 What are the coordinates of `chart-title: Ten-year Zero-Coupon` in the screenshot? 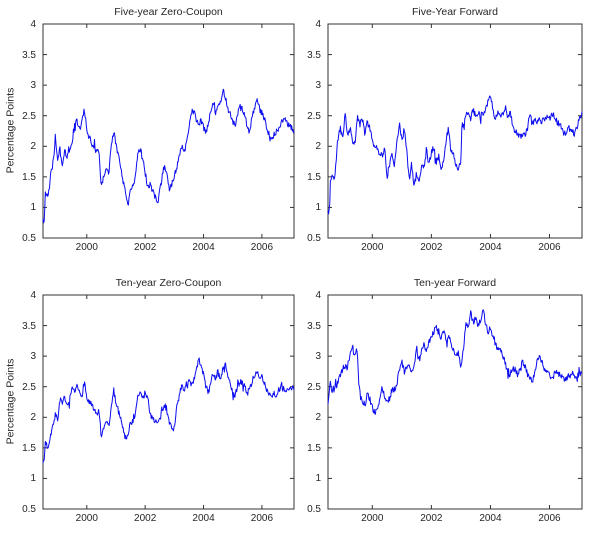 It's located at (168, 283).